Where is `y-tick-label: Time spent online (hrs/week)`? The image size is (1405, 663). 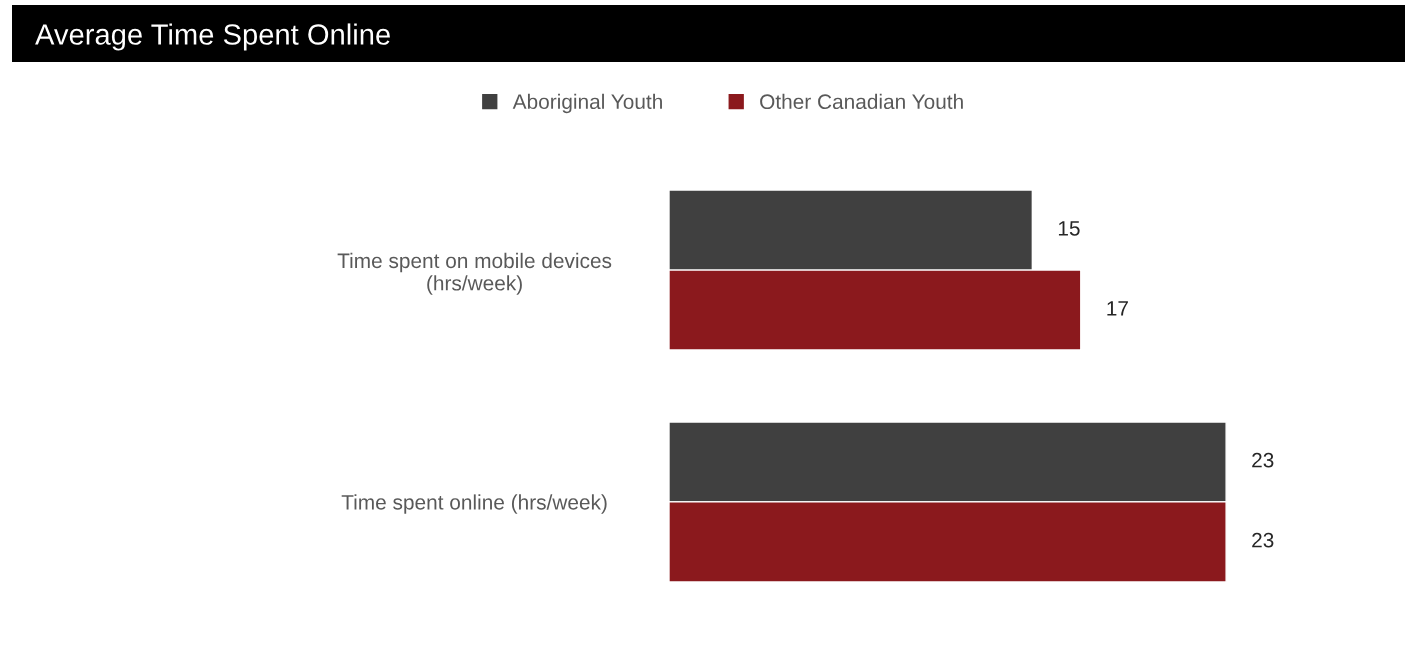 y-tick-label: Time spent online (hrs/week) is located at coordinates (474, 504).